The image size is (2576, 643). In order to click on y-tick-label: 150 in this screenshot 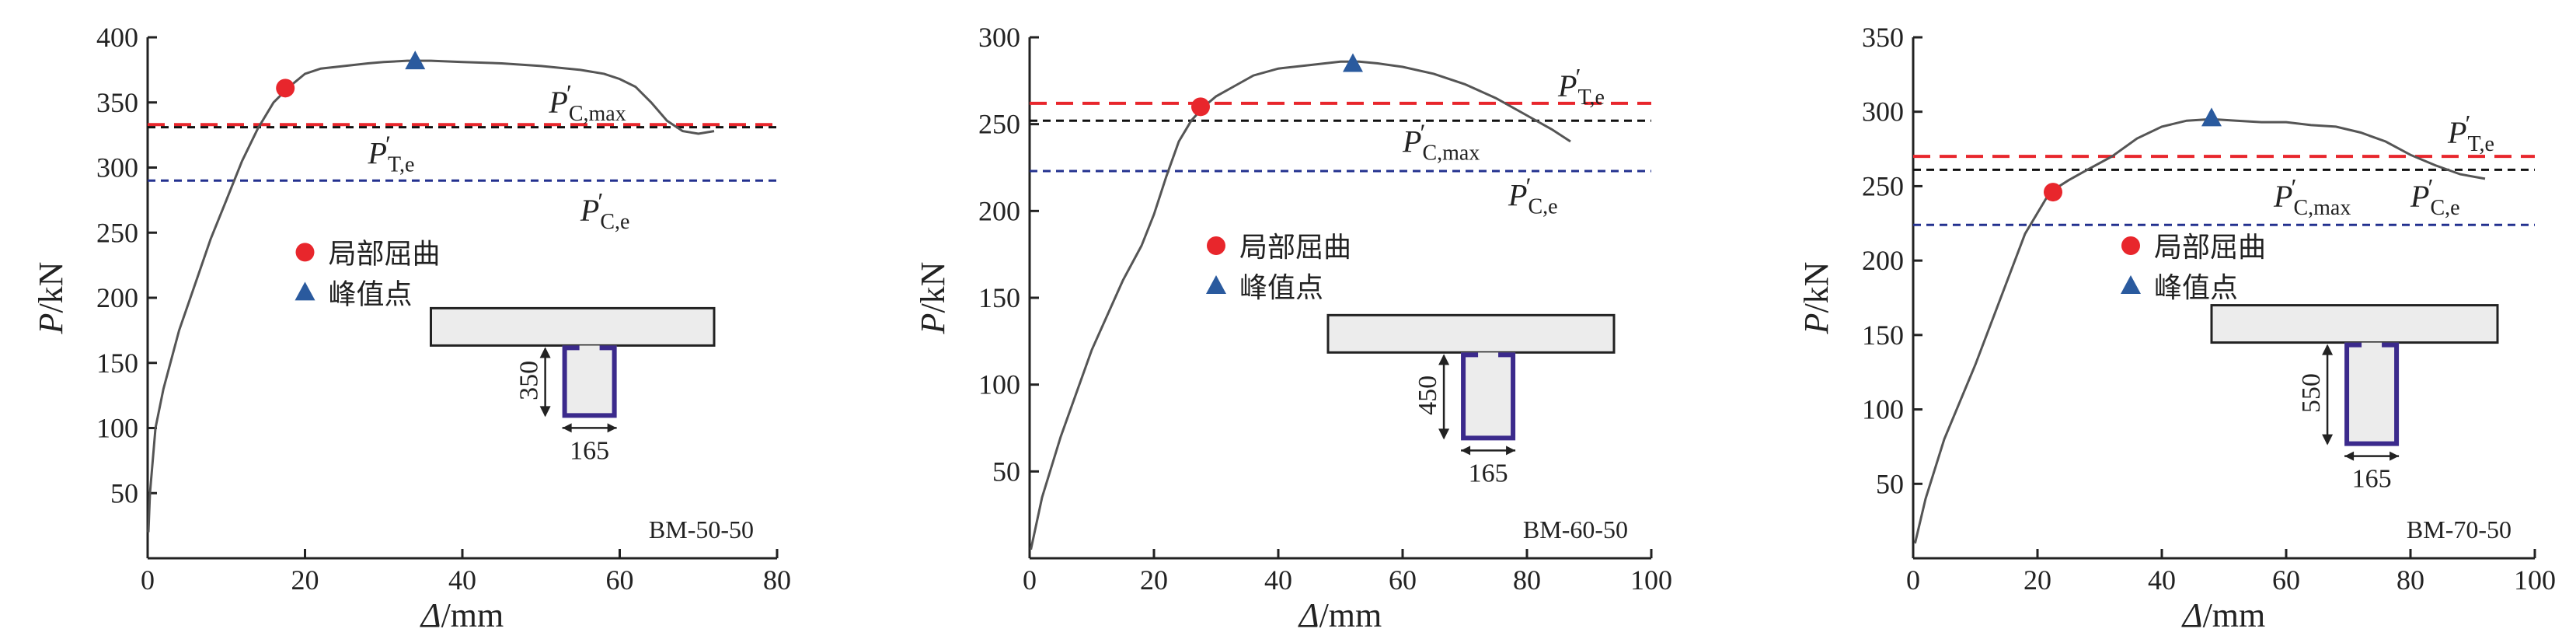, I will do `click(117, 363)`.